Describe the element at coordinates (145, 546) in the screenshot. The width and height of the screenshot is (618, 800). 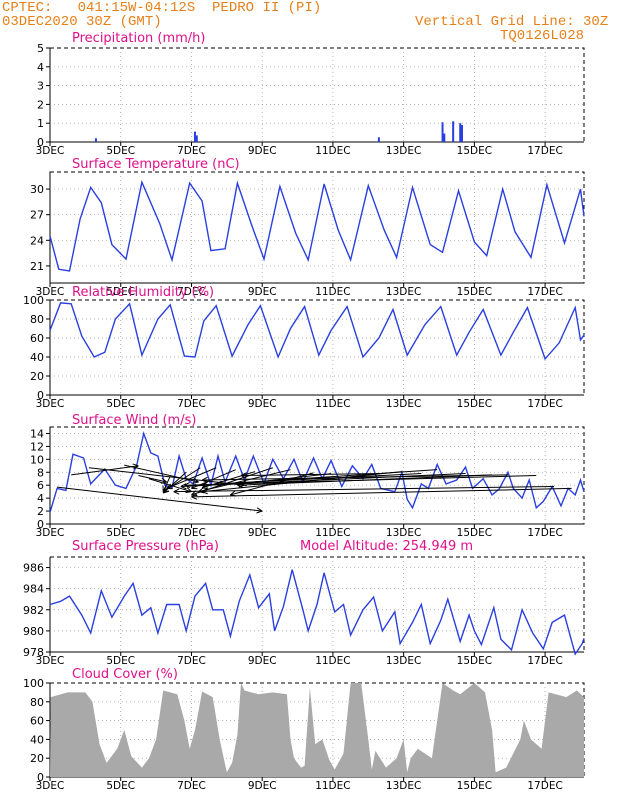
I see `panel-title: Surface Pressure (hPa)` at that location.